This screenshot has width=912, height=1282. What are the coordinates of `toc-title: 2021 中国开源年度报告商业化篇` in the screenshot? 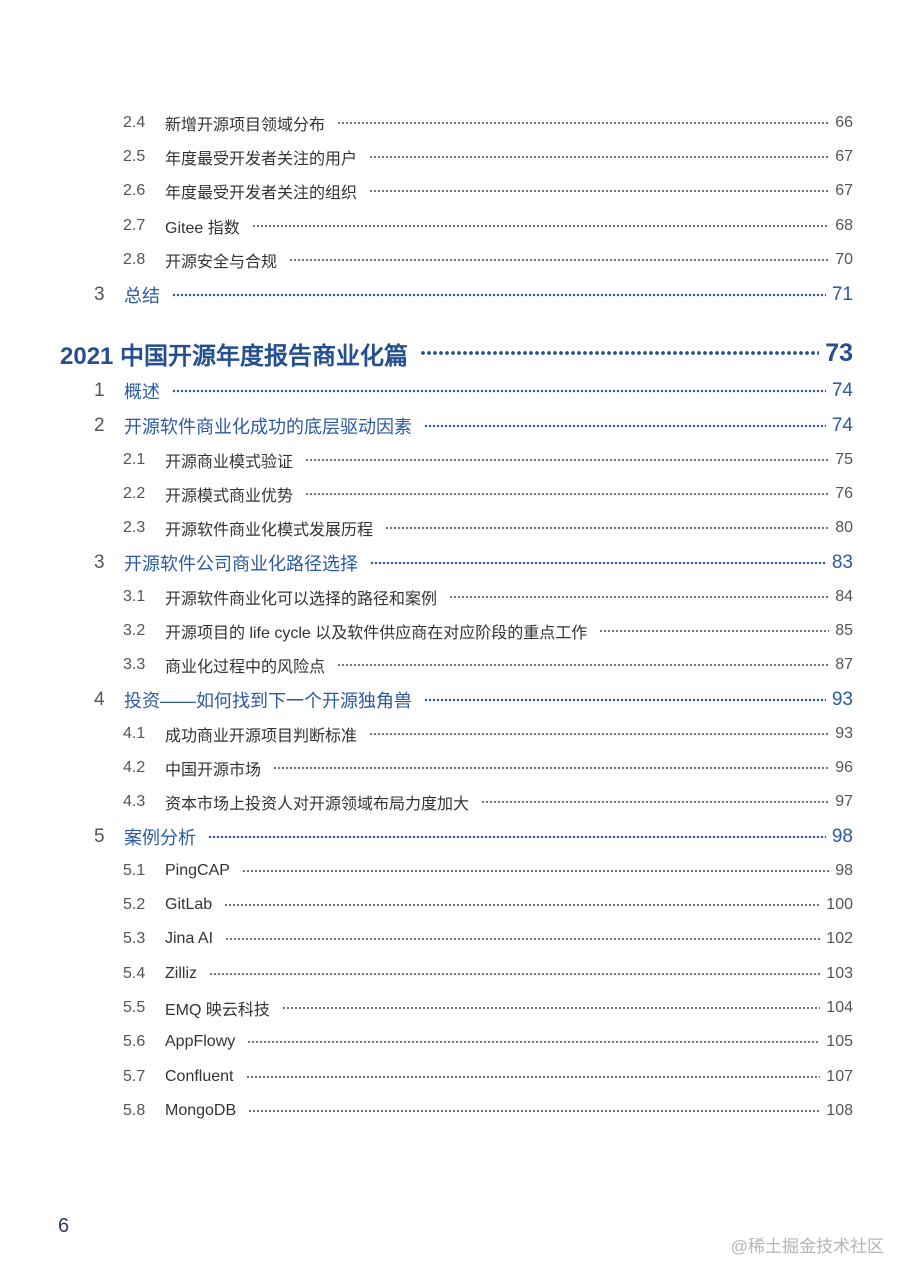 It's located at (234, 356).